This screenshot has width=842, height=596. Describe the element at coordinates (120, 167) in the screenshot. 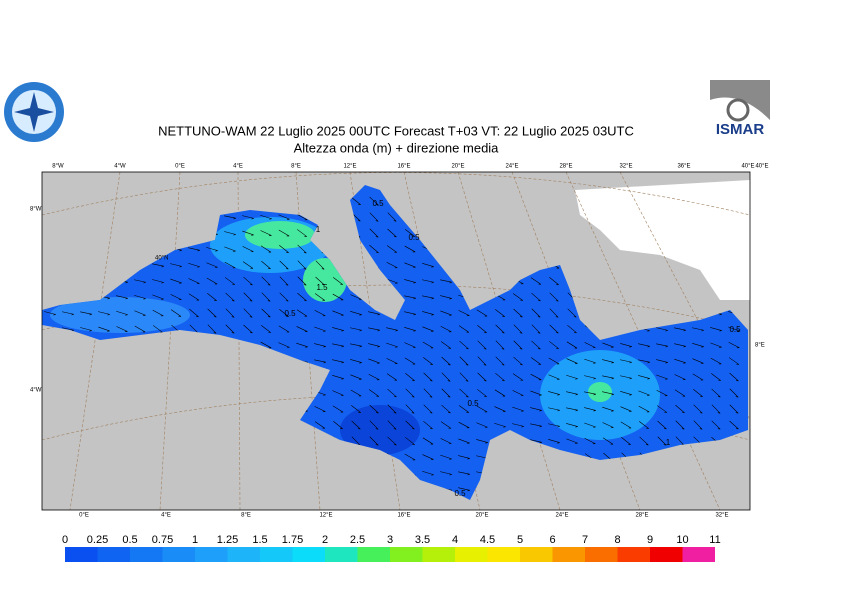

I see `lon-label: 4°W` at that location.